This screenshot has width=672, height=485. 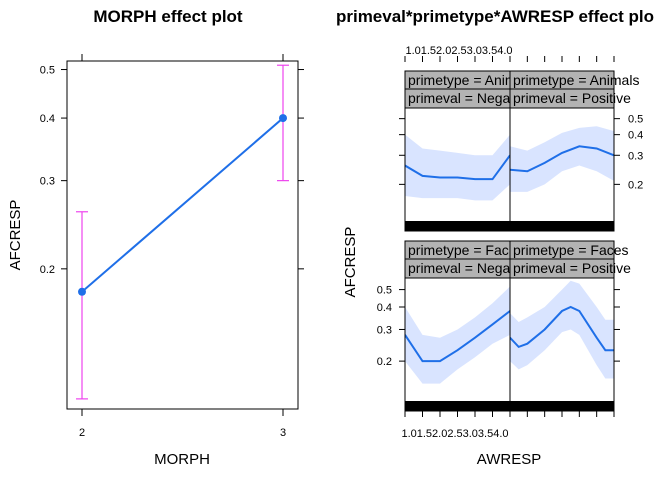 What do you see at coordinates (182, 459) in the screenshot?
I see `morph-plot-xlabel: MORPH` at bounding box center [182, 459].